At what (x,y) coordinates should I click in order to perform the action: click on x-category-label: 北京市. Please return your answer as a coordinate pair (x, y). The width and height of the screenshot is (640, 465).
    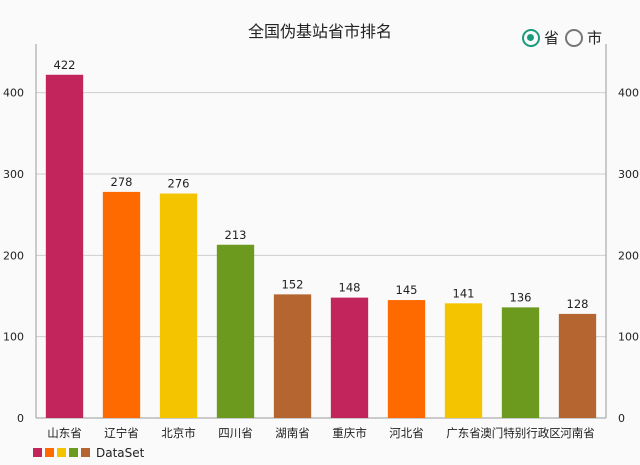
    Looking at the image, I should click on (178, 433).